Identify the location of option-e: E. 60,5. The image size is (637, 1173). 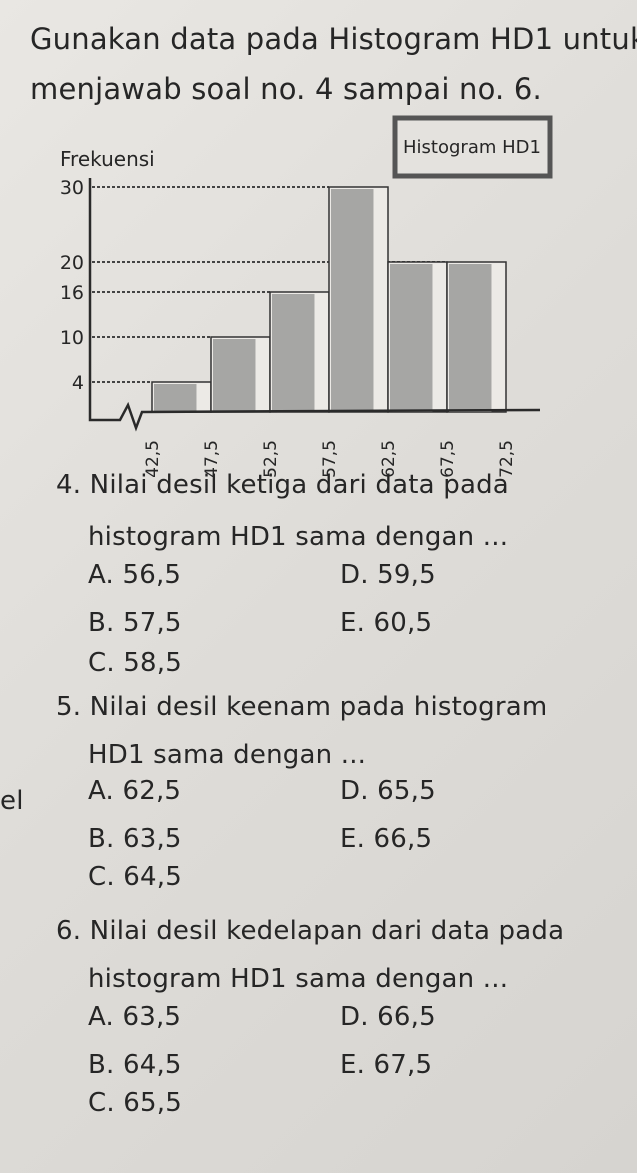
(386, 623).